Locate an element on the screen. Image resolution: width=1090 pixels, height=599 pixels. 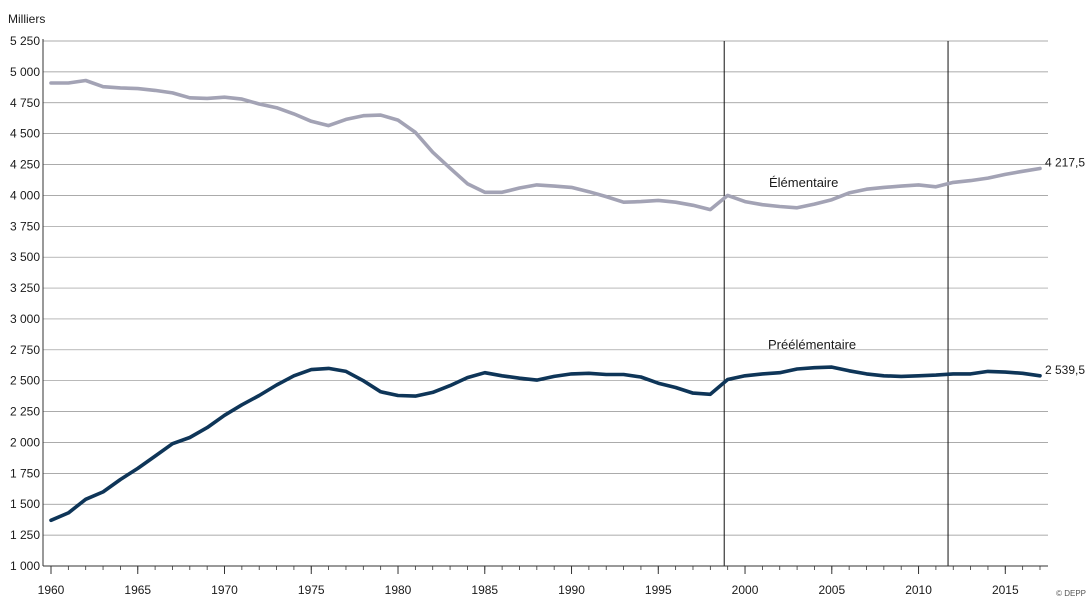
x-tick-label: 1995 is located at coordinates (658, 590).